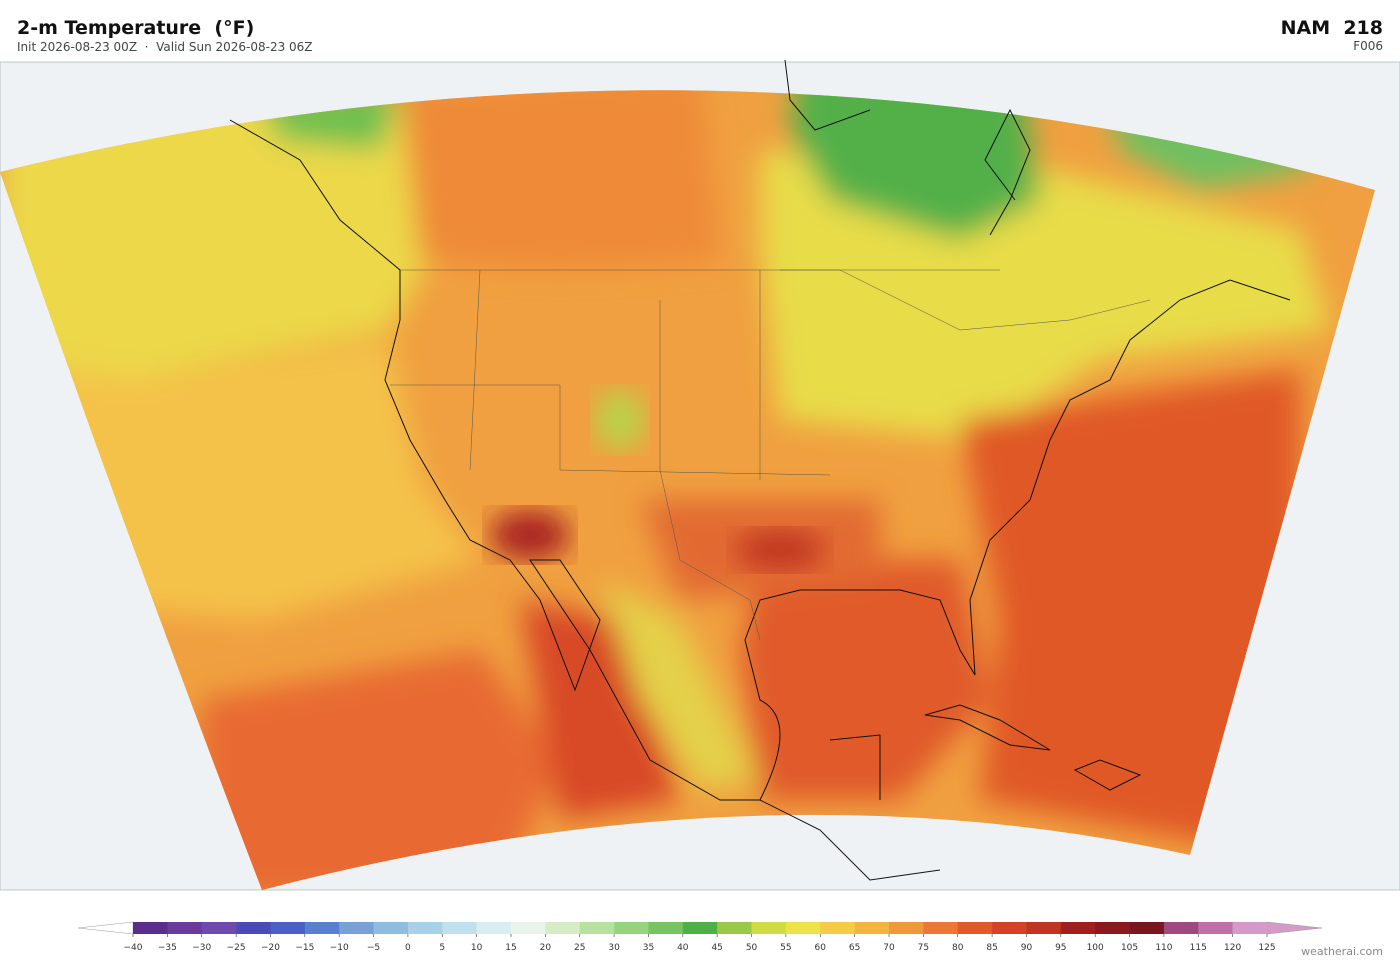  I want to click on colorbar-tick-label: 85, so click(991, 948).